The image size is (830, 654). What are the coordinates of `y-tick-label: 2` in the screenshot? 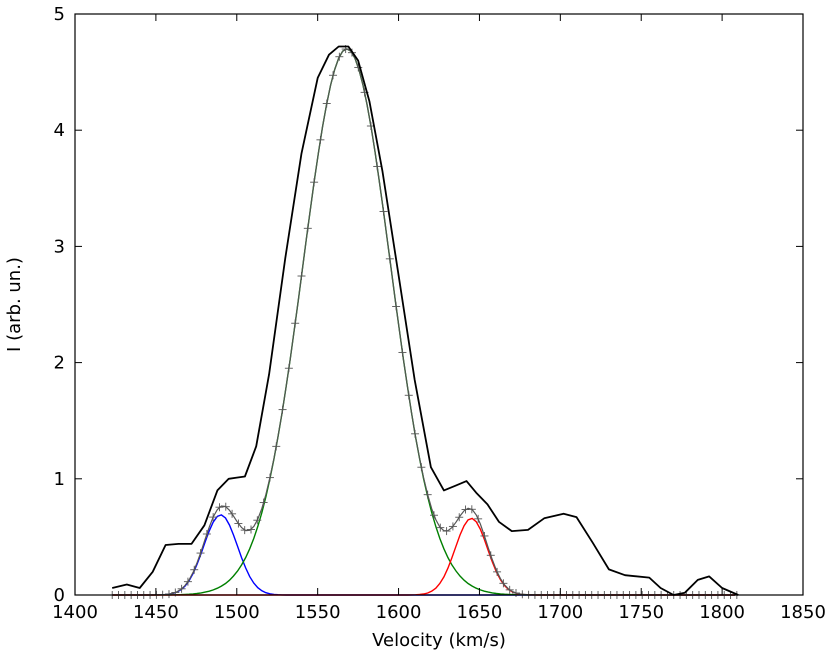 It's located at (59, 363).